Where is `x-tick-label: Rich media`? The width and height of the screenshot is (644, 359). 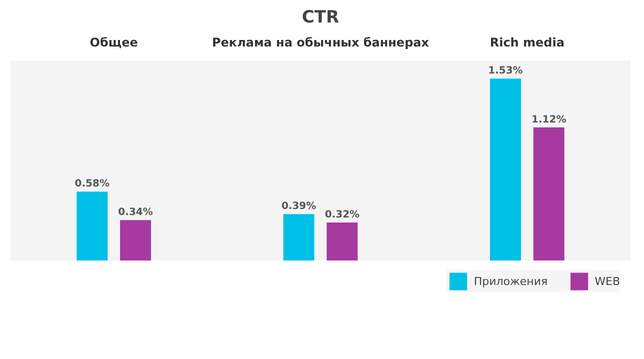 x-tick-label: Rich media is located at coordinates (527, 43).